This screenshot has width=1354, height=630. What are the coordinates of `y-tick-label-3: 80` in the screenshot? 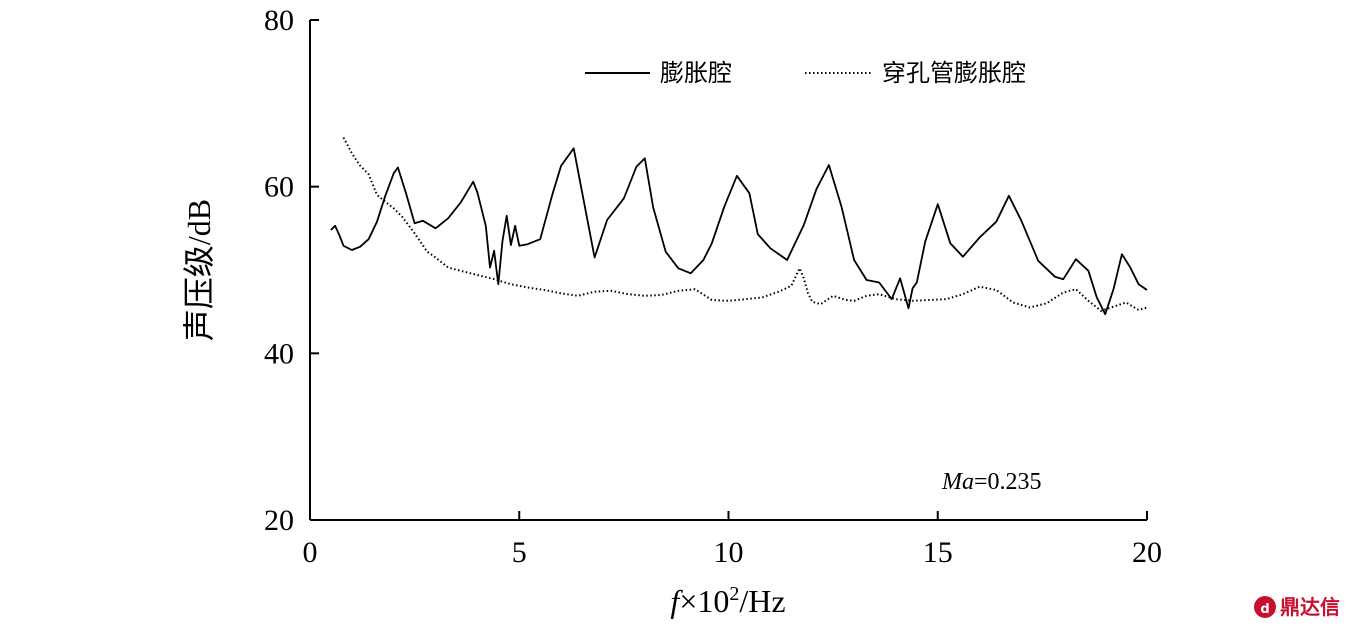 It's located at (279, 20).